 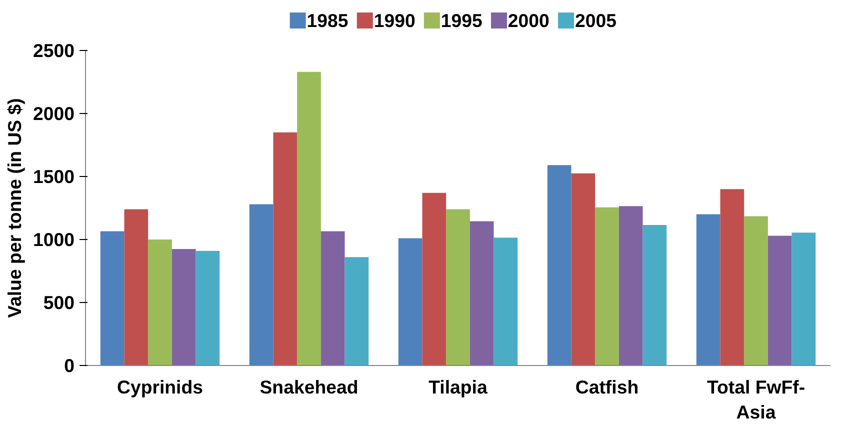 What do you see at coordinates (69, 365) in the screenshot?
I see `y-tick-label: 0` at bounding box center [69, 365].